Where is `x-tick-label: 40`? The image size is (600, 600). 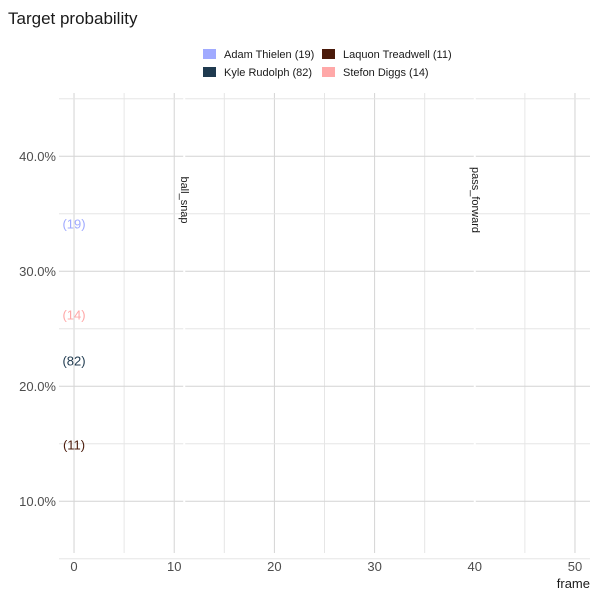 x-tick-label: 40 is located at coordinates (475, 566).